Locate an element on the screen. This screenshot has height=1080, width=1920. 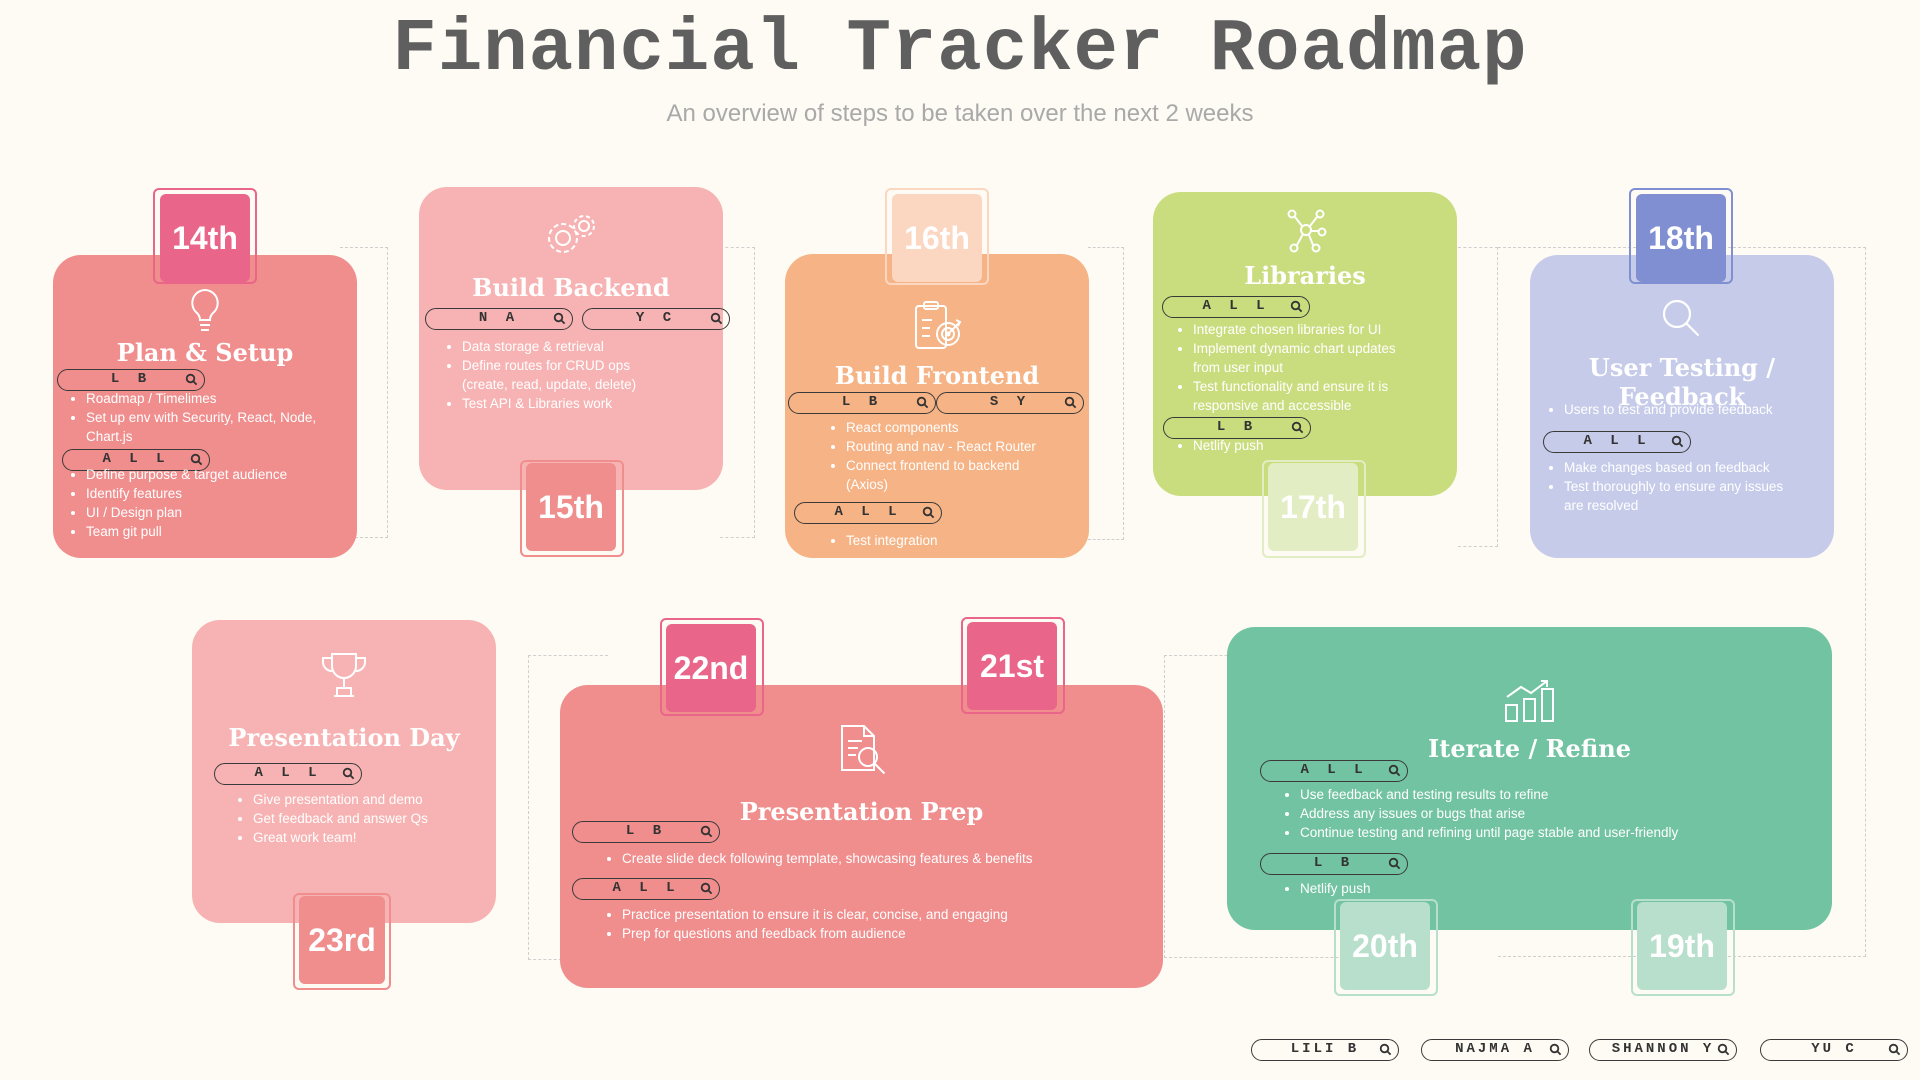
gears-icon is located at coordinates (571, 234).